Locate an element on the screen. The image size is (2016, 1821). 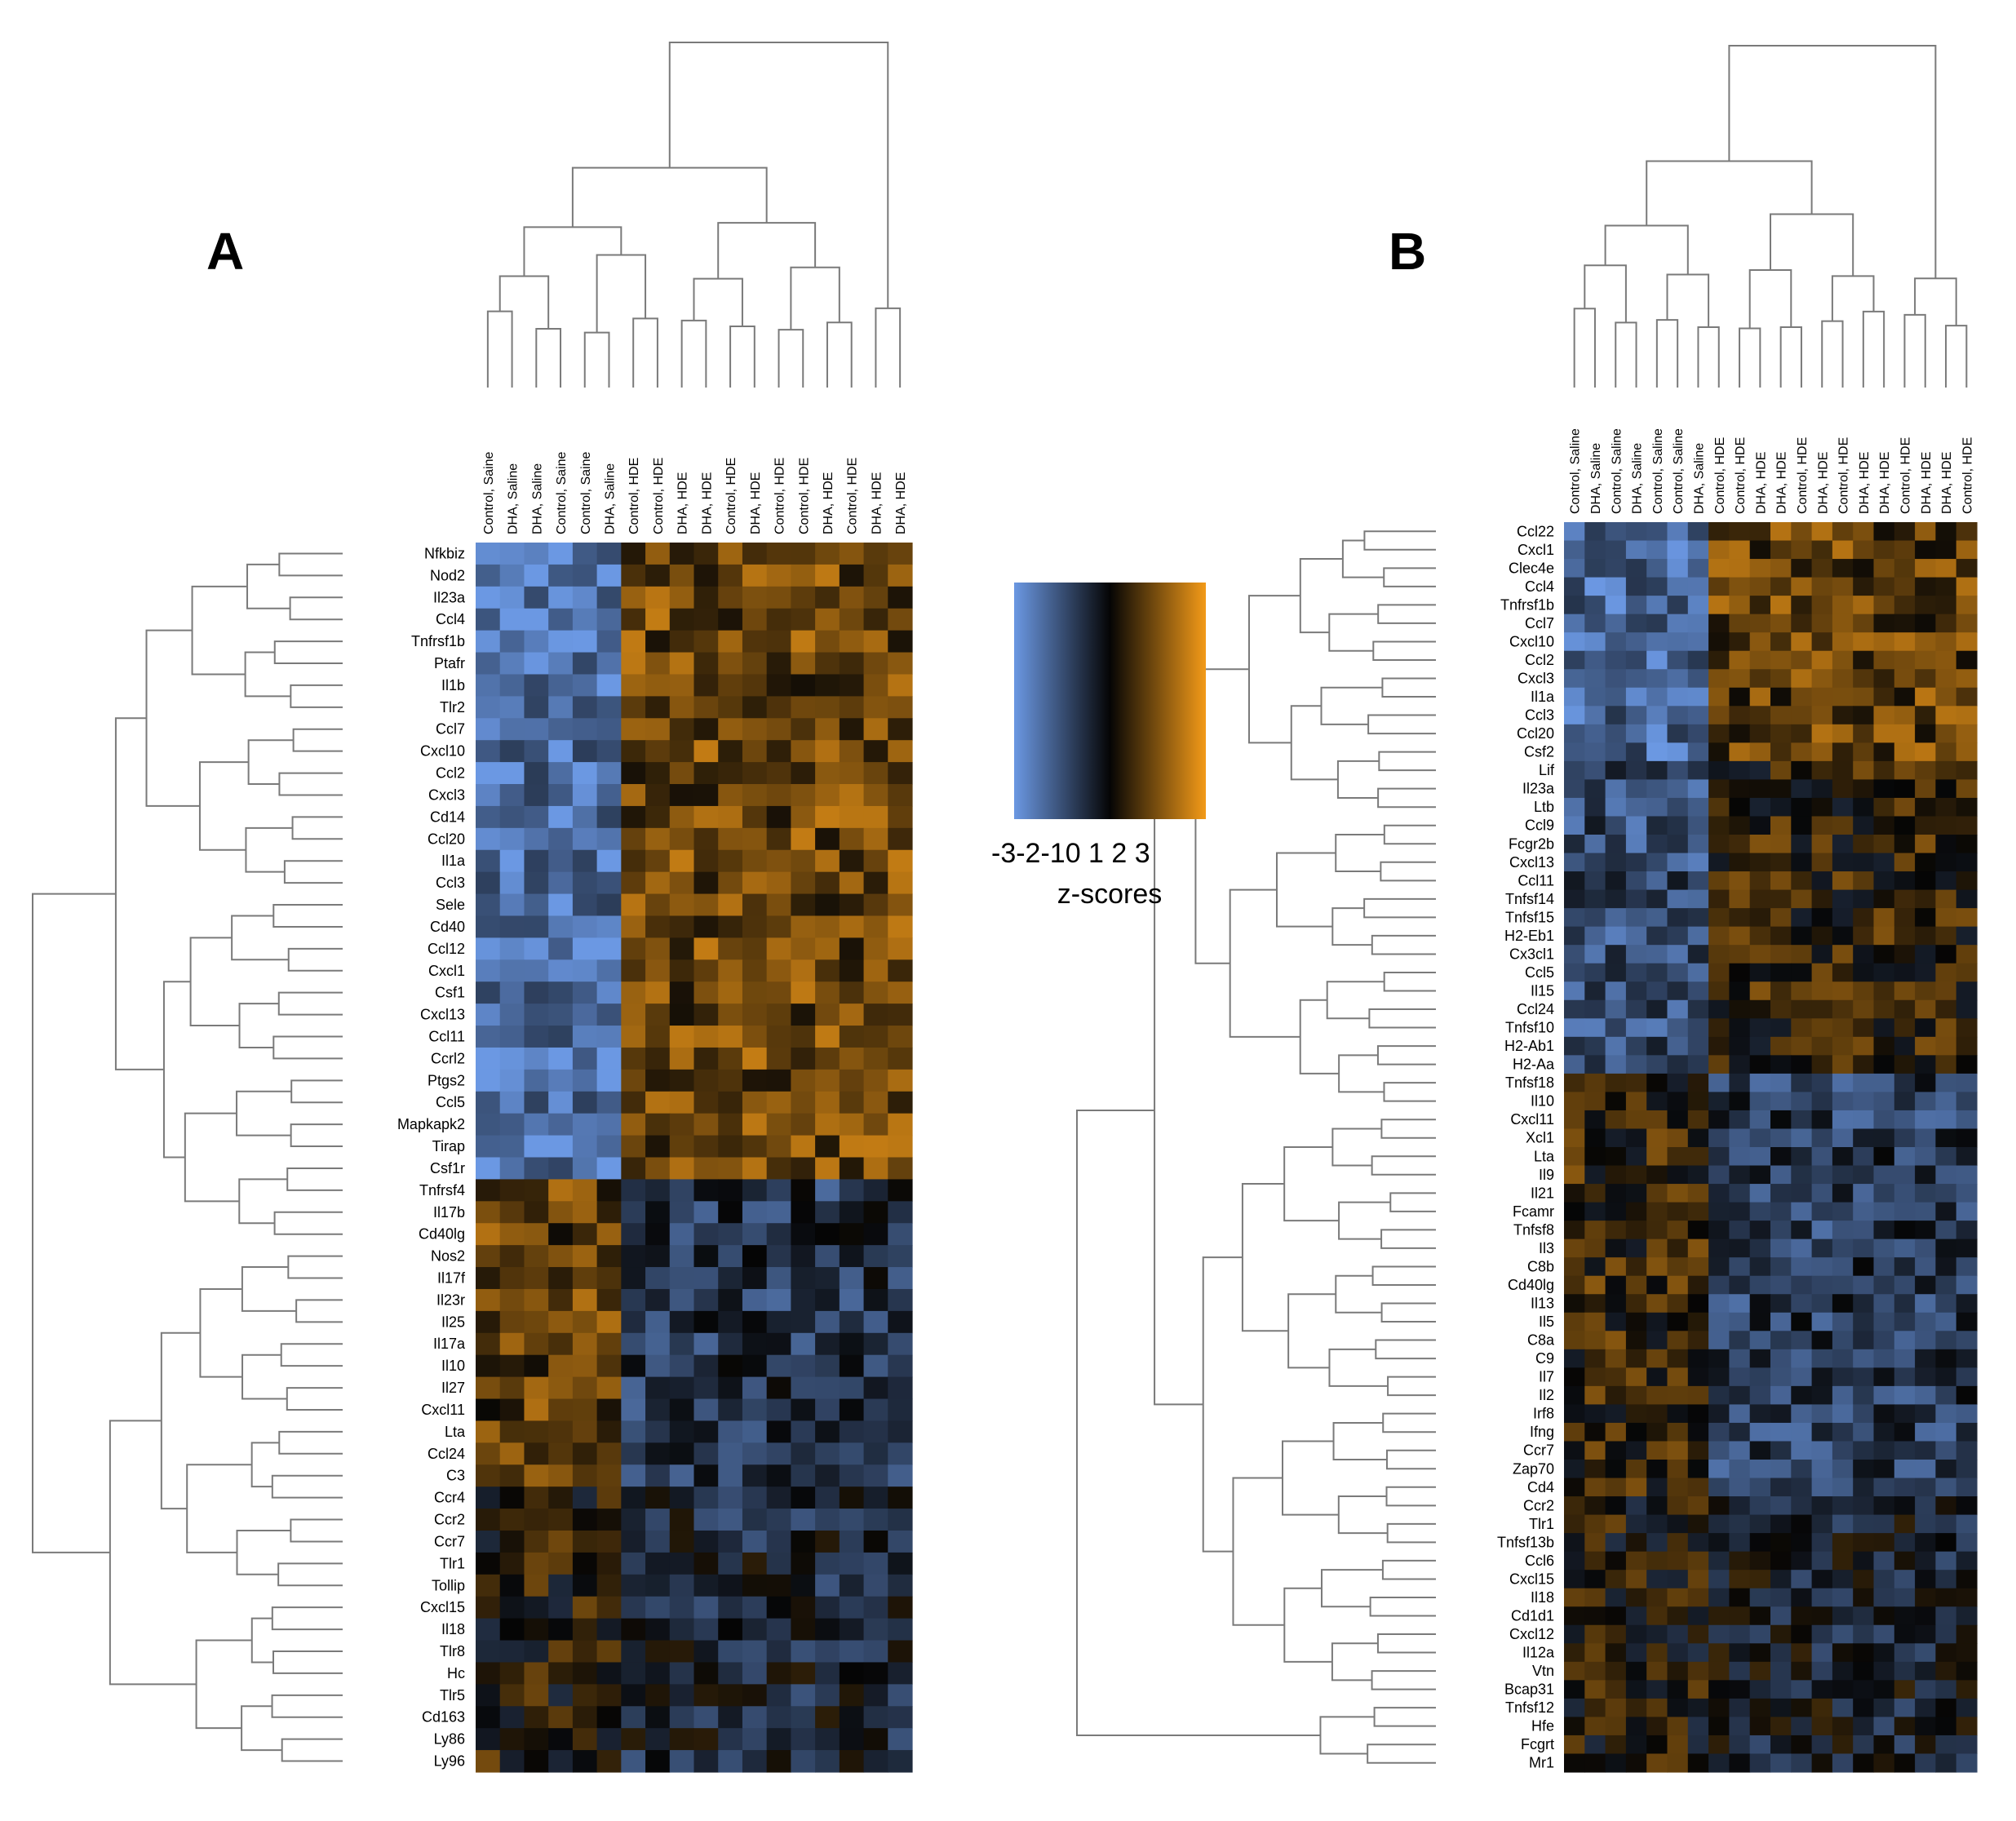
column-label: Control, HDE is located at coordinates (780, 496).